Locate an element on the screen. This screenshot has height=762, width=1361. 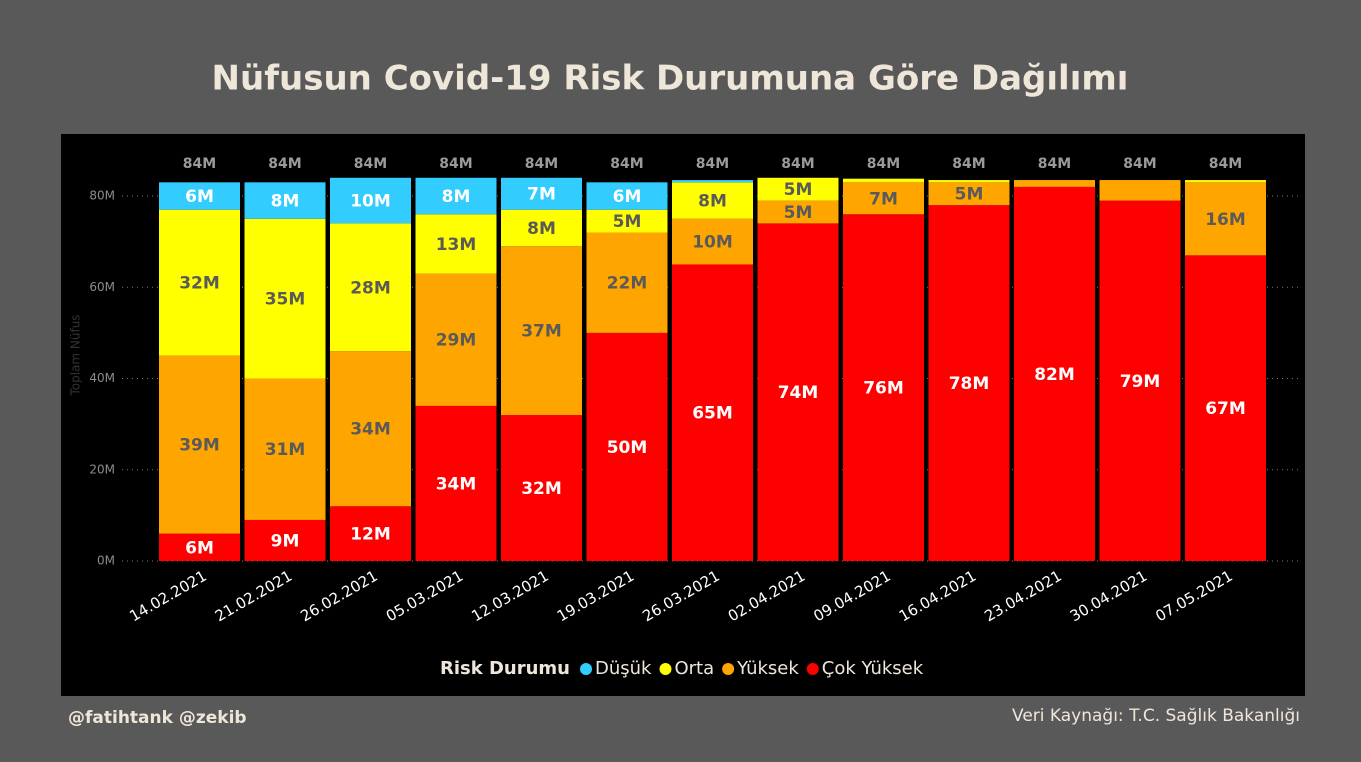
legend-label: Çok Yüksek is located at coordinates (873, 668).